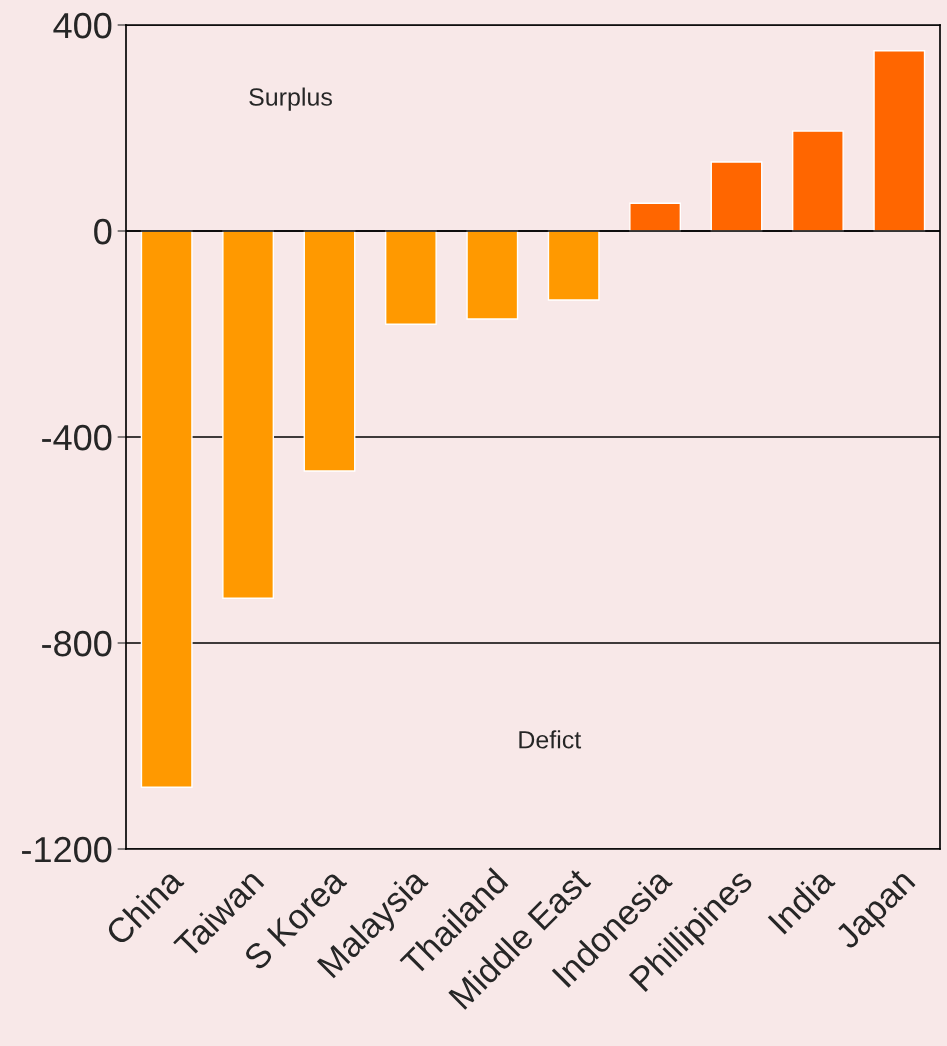  I want to click on y-tick-label: 0, so click(103, 231).